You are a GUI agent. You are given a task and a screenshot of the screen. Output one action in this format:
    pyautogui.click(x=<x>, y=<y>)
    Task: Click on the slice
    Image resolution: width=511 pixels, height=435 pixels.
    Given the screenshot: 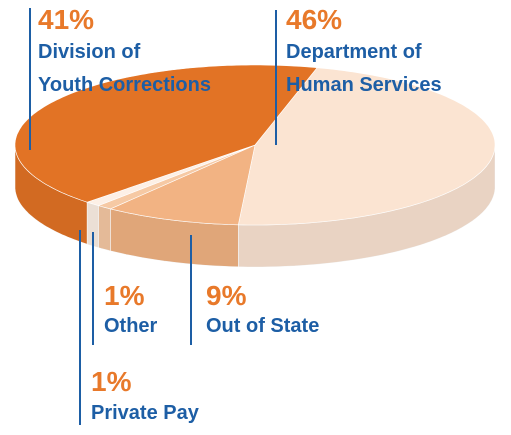 What is the action you would take?
    pyautogui.click(x=182, y=185)
    